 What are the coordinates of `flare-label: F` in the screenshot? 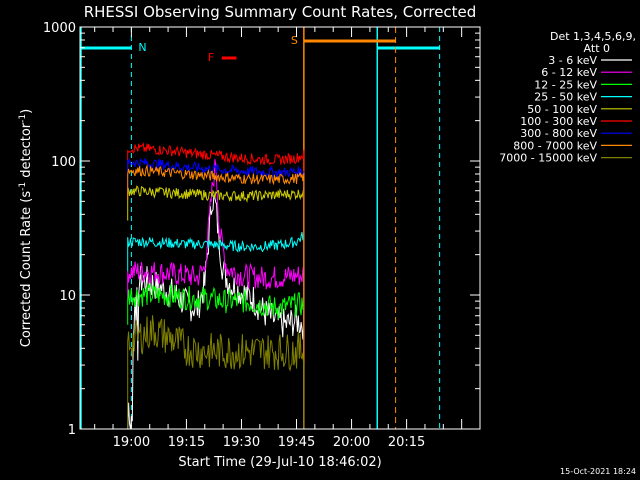 It's located at (211, 57).